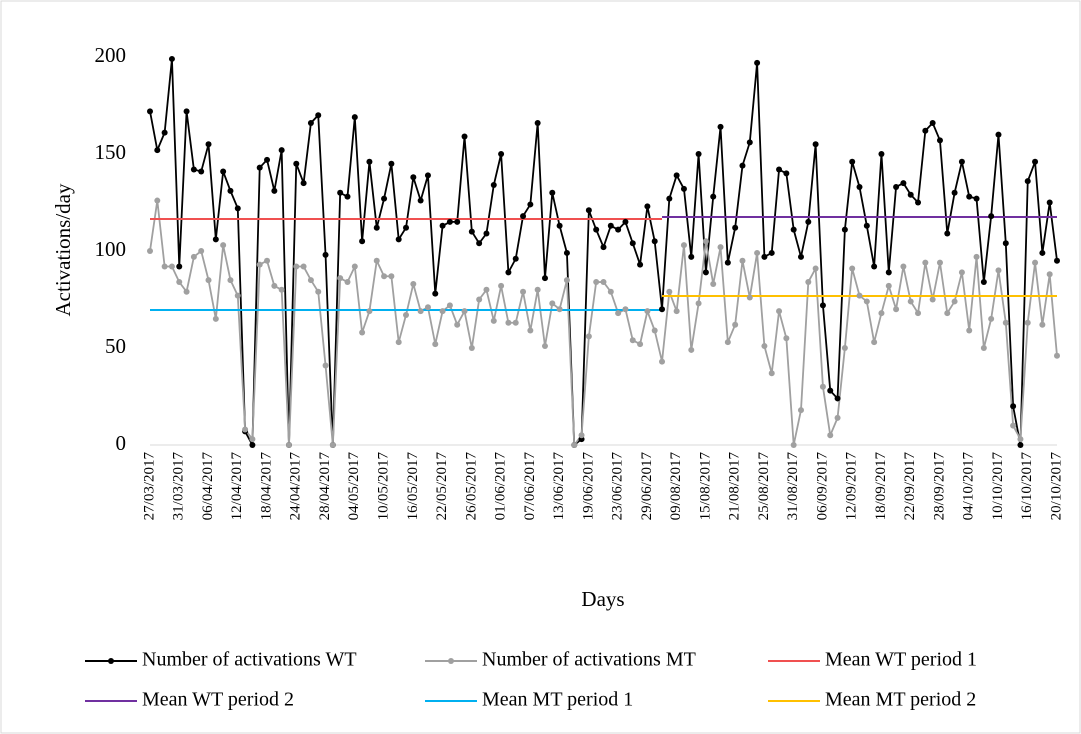  I want to click on legend-marker, so click(451, 661).